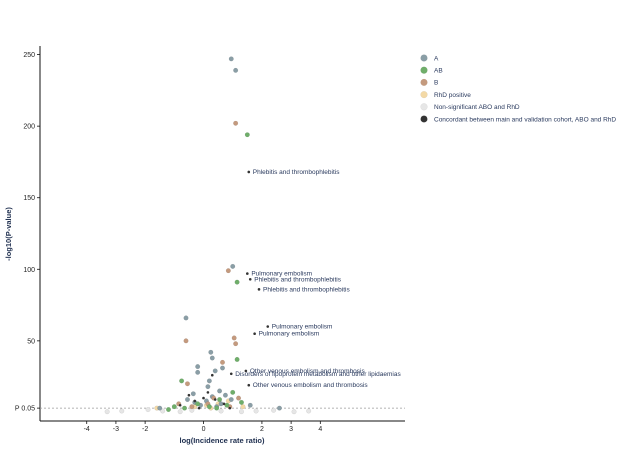  What do you see at coordinates (243, 407) in the screenshot?
I see `data-point-rhd-positive` at bounding box center [243, 407].